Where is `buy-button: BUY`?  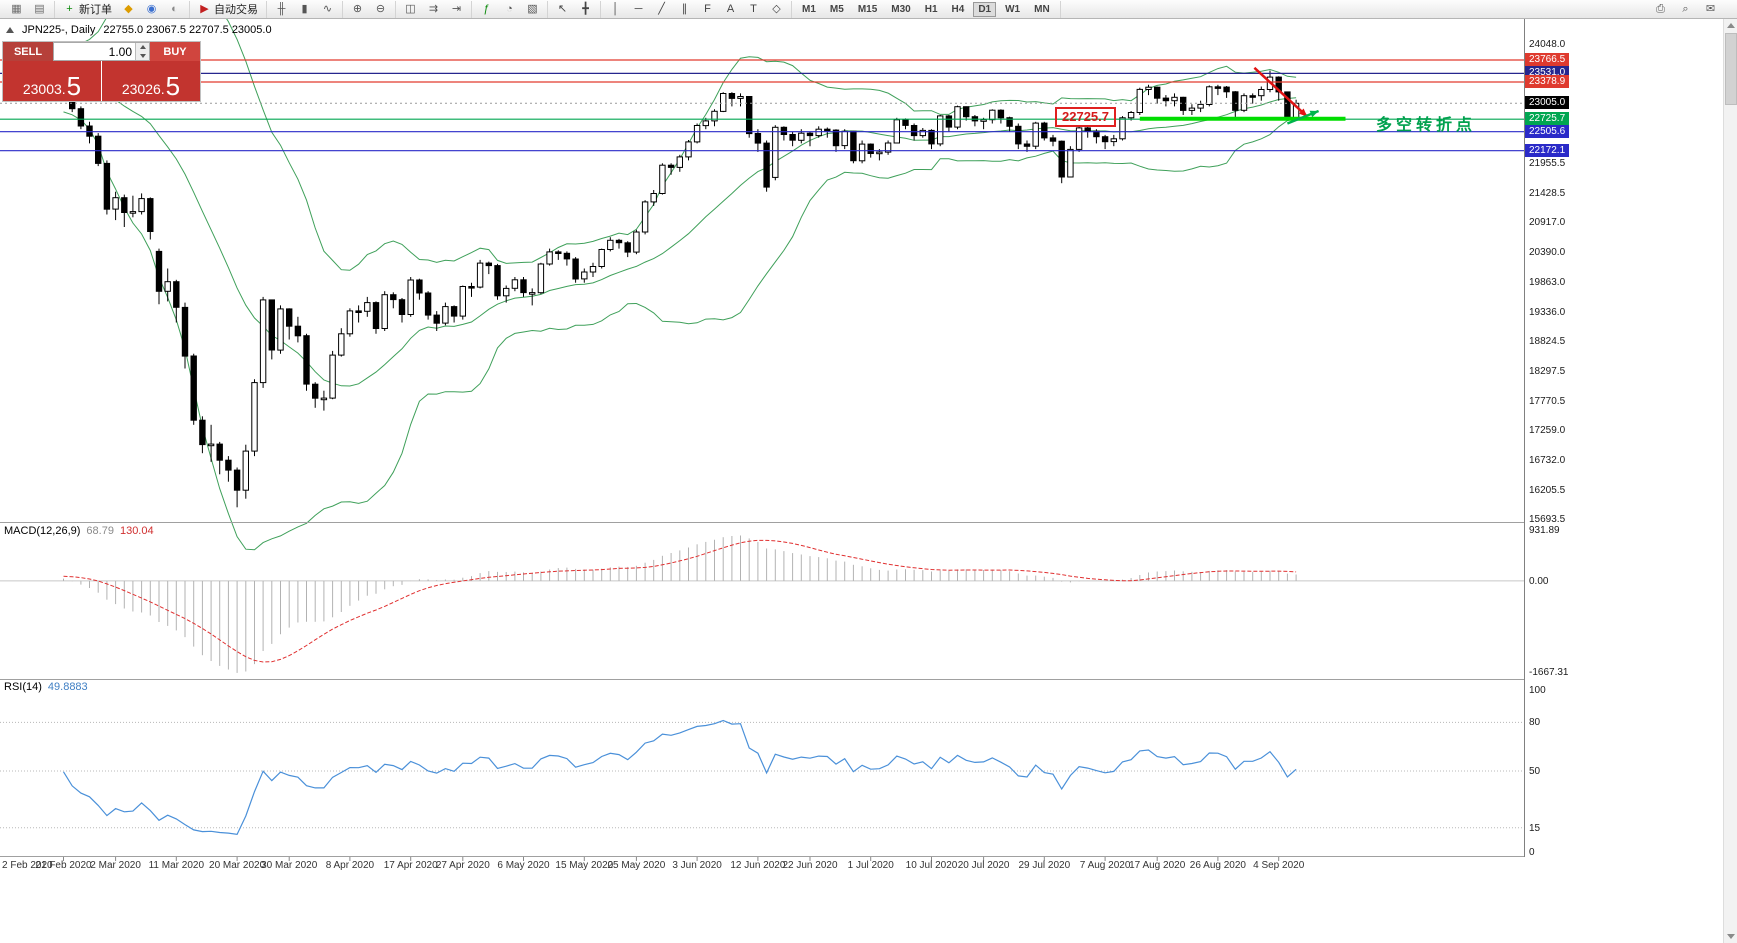 buy-button: BUY is located at coordinates (175, 51).